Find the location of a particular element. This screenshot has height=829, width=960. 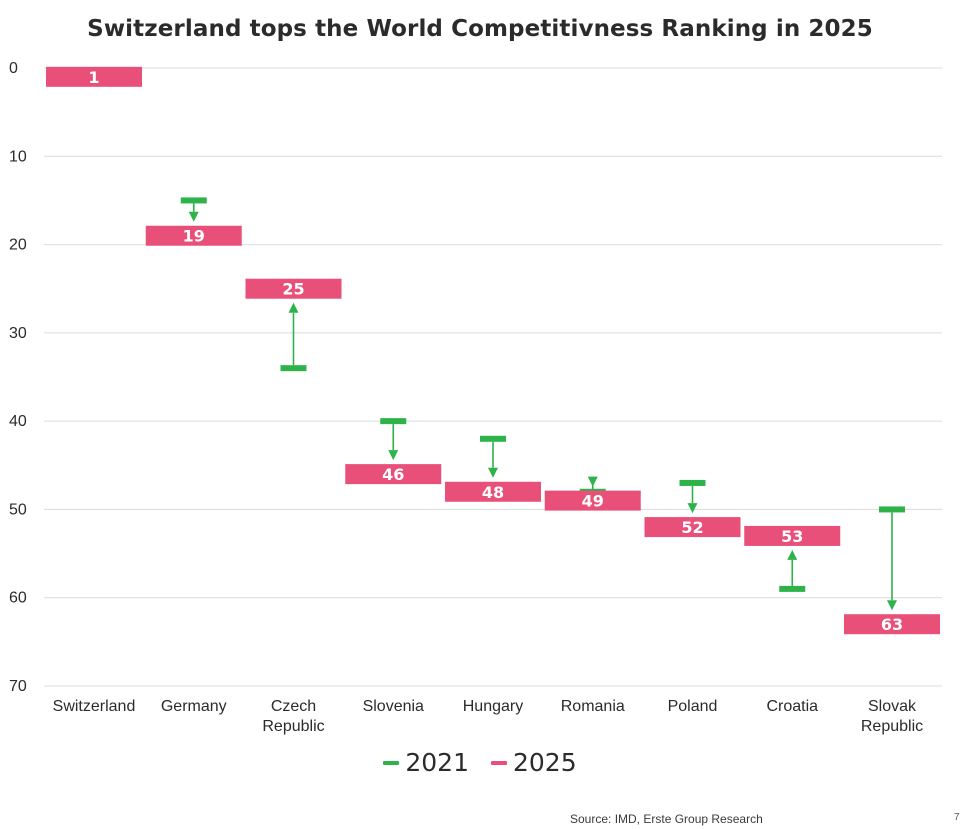

data-label-2025-hungary: 48 is located at coordinates (493, 492).